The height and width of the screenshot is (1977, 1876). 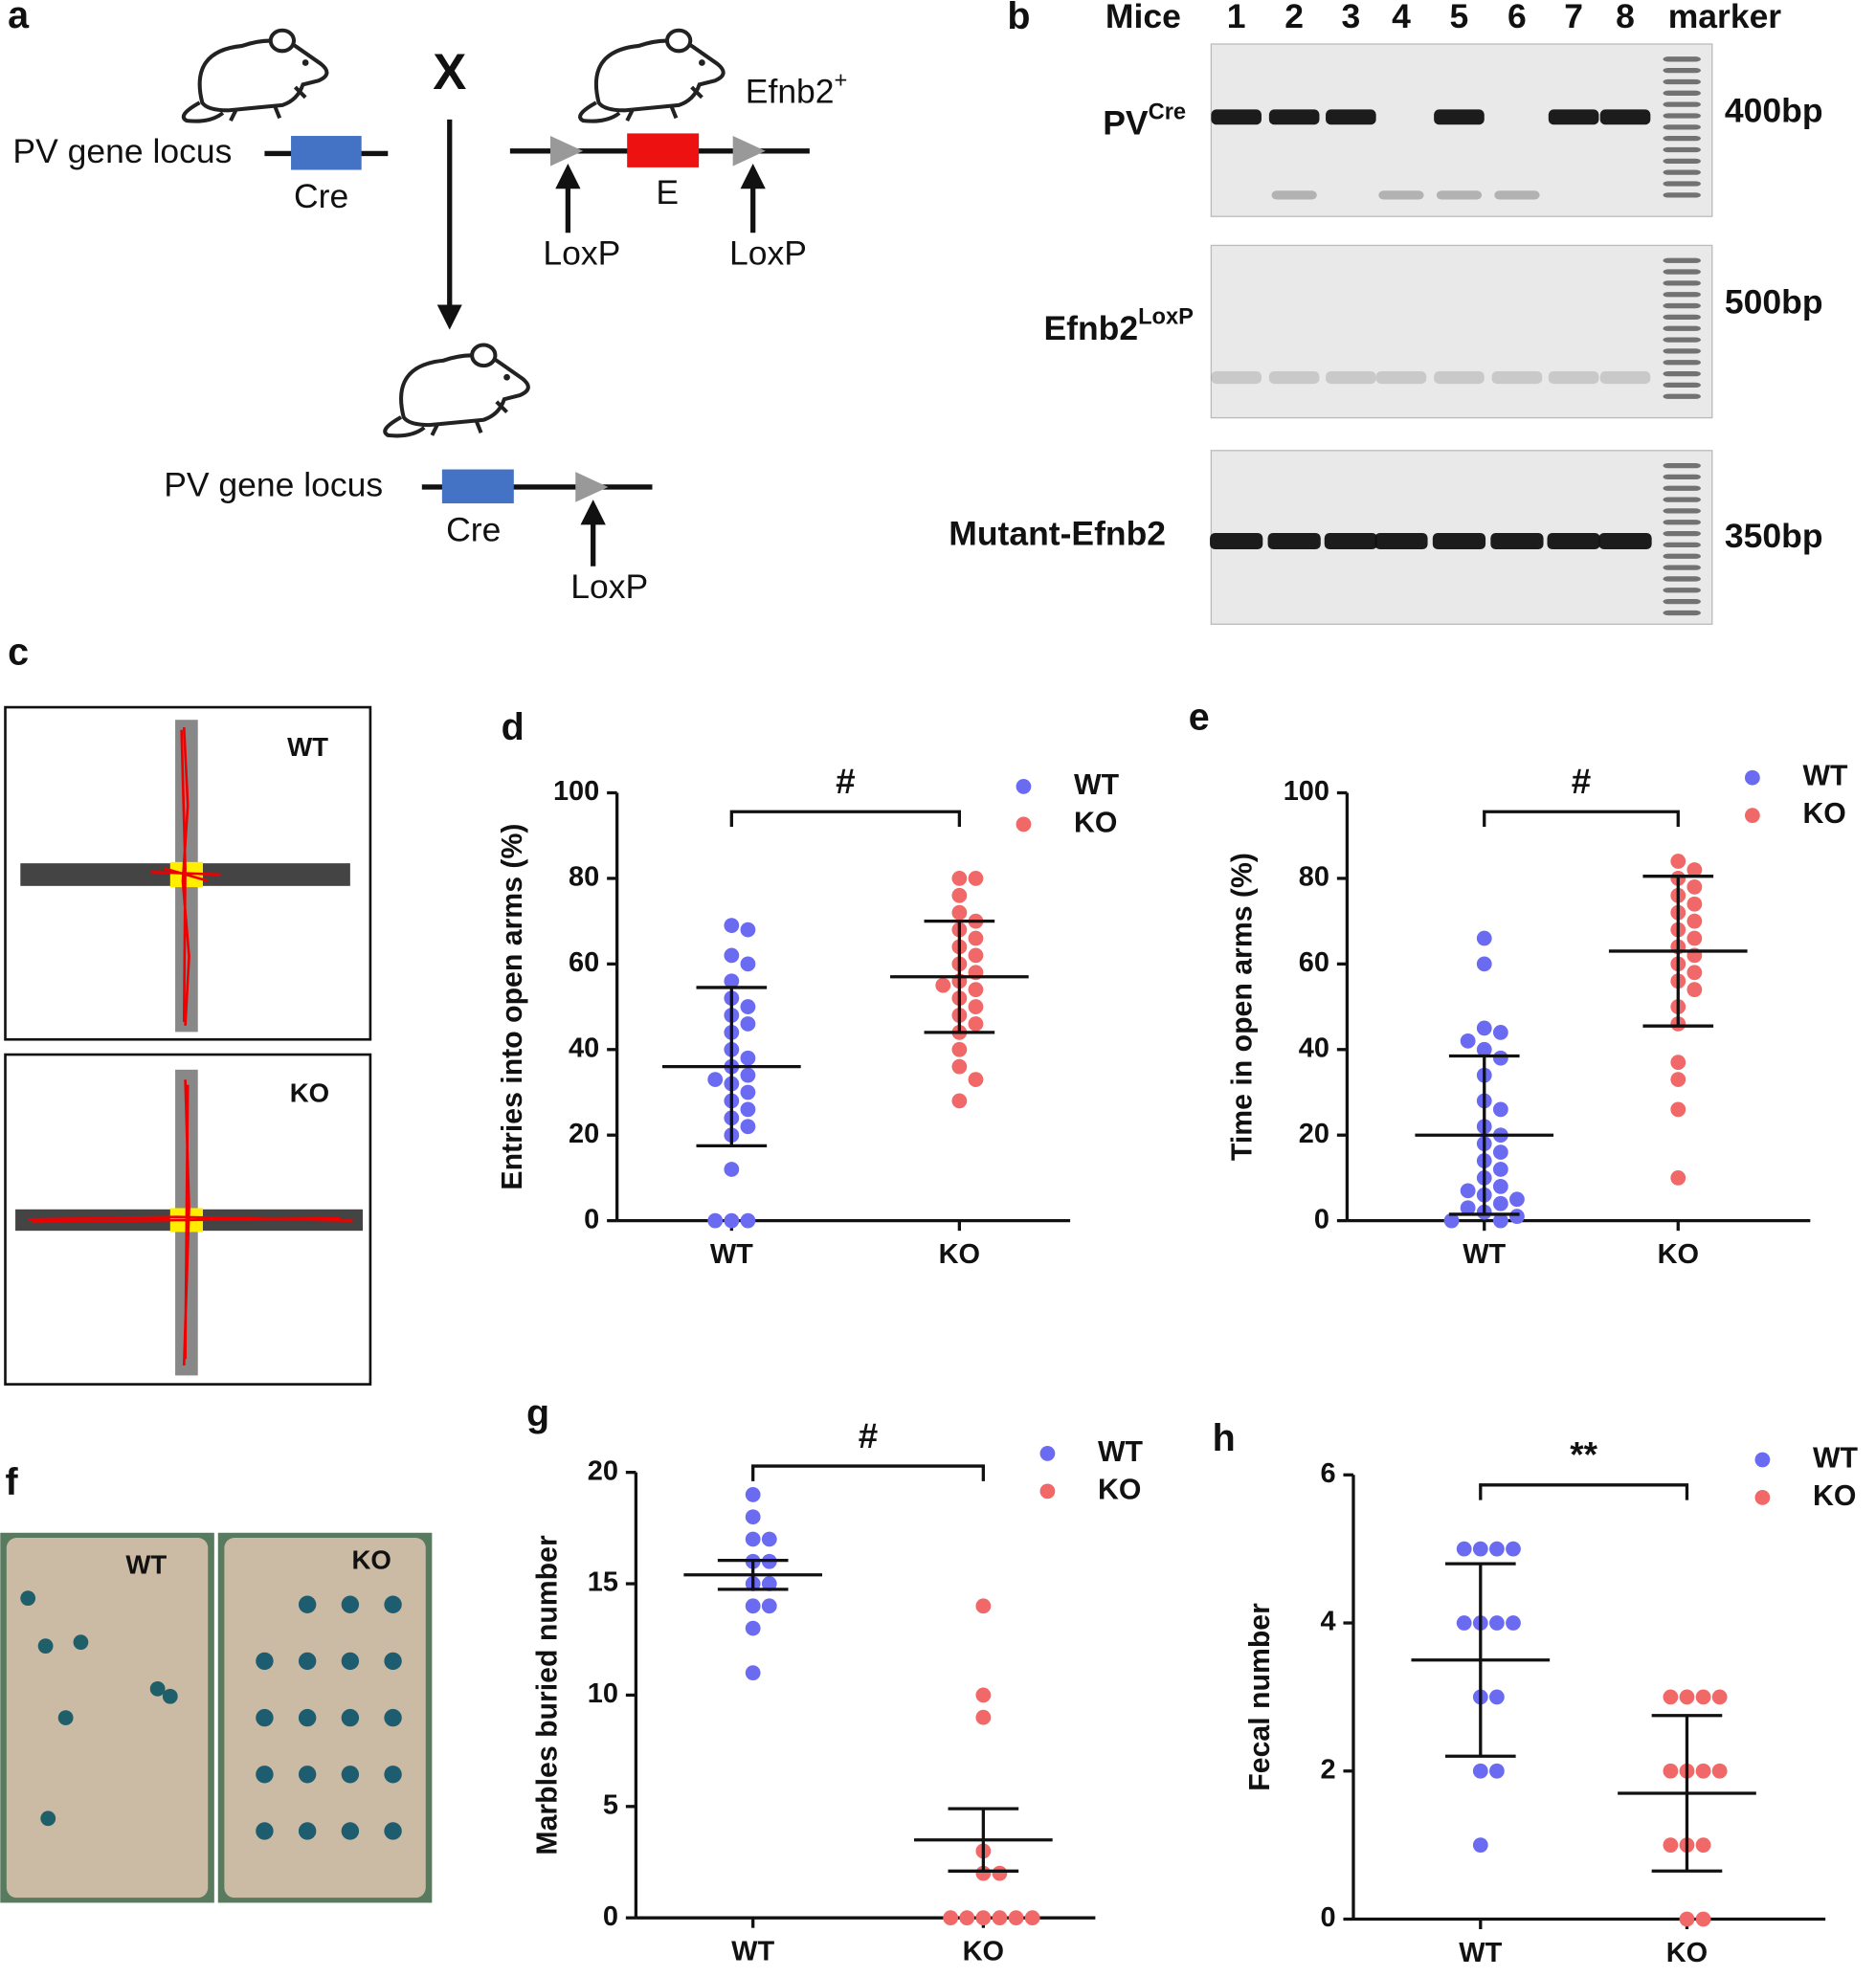 What do you see at coordinates (1461, 130) in the screenshot?
I see `gel` at bounding box center [1461, 130].